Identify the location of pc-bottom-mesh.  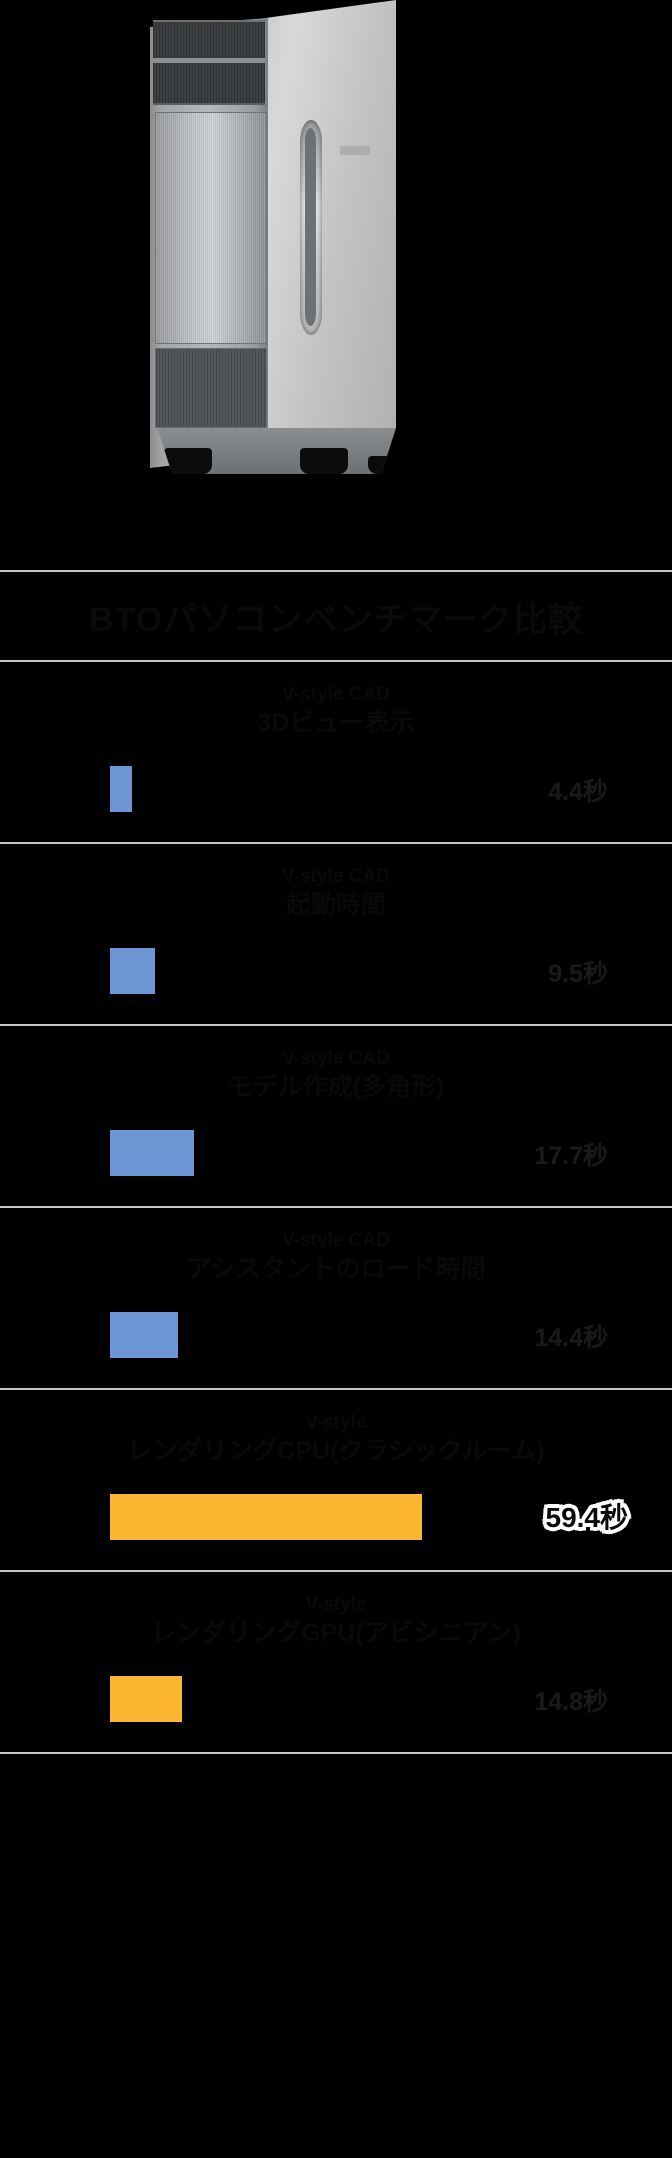
(211, 388).